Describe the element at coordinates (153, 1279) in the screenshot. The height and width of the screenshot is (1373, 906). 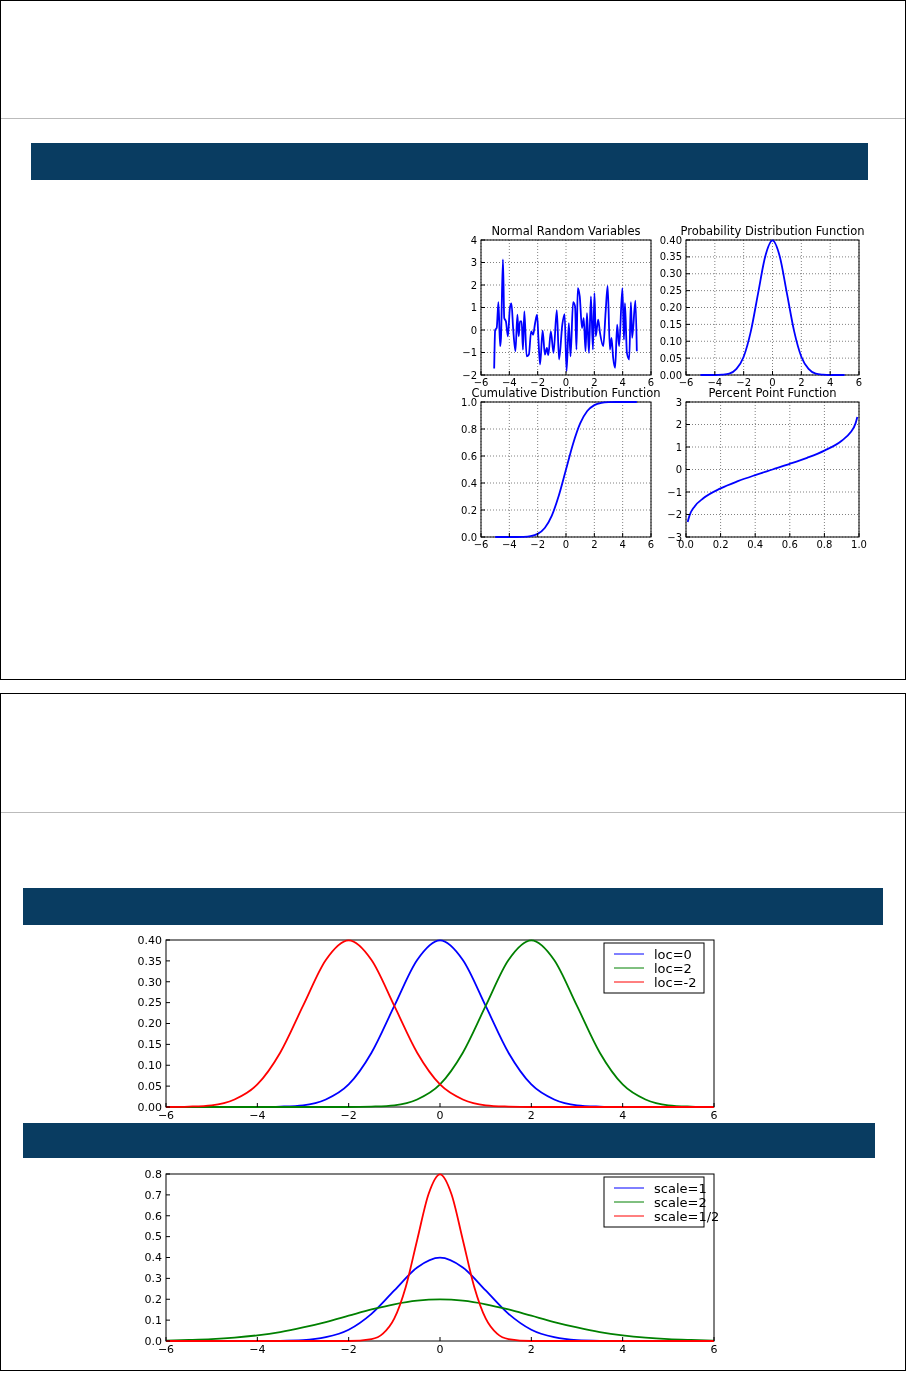
I see `y-tick-label: 0.3` at that location.